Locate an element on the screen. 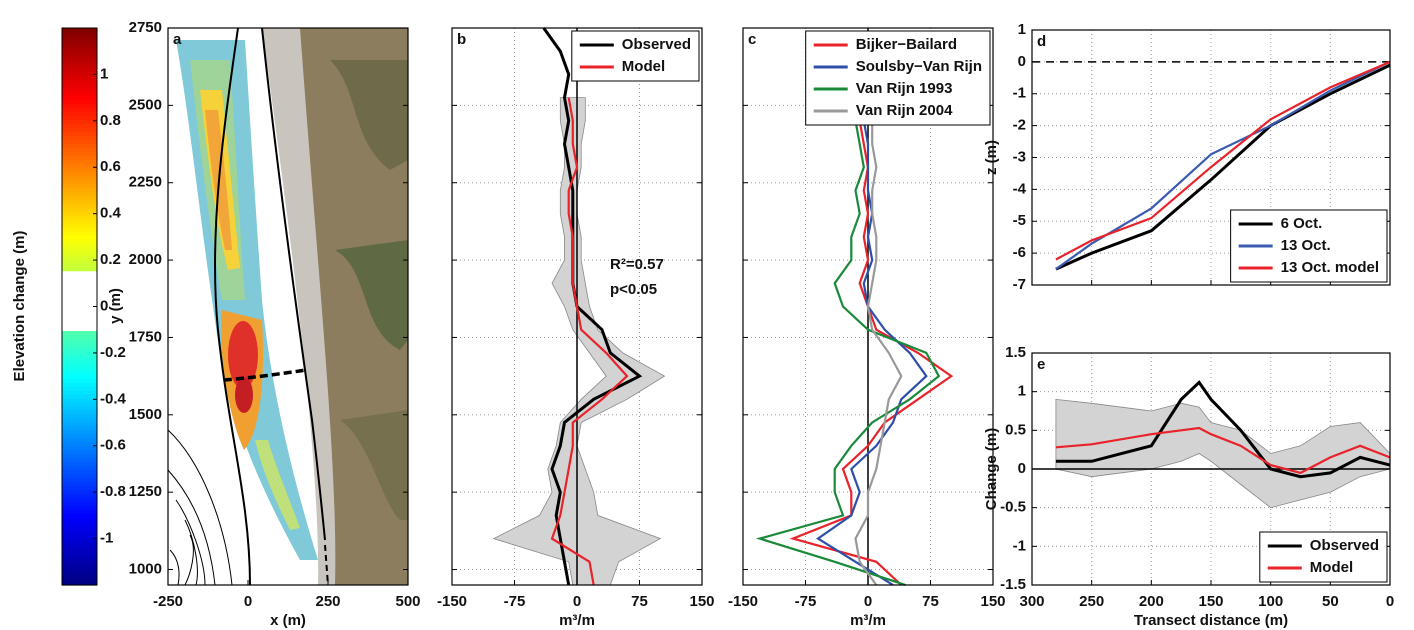 The height and width of the screenshot is (630, 1414). colorbar-tick-label: 1 is located at coordinates (104, 73).